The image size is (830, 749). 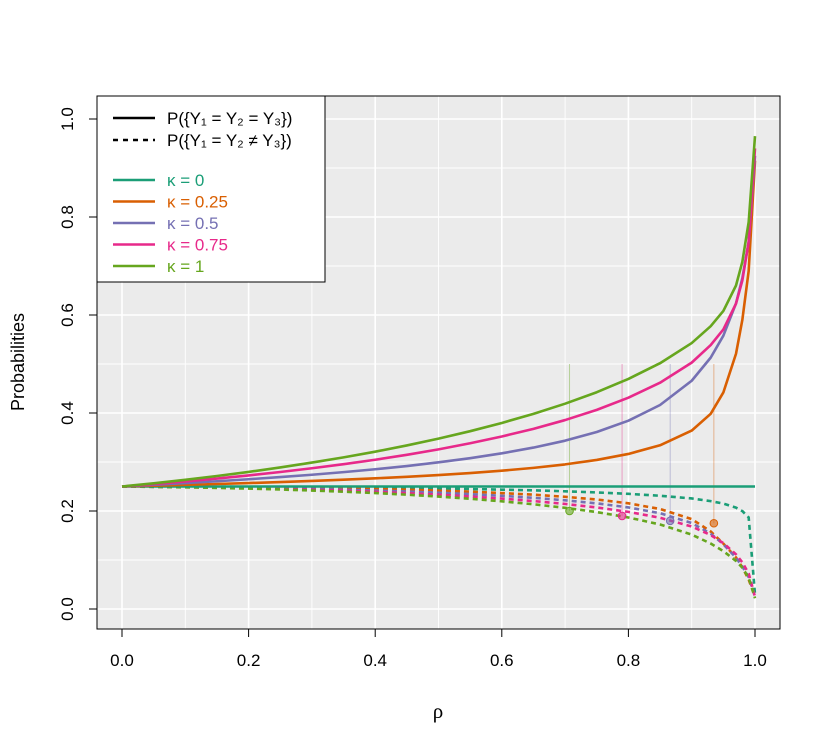 What do you see at coordinates (67, 119) in the screenshot?
I see `y-tick-label: 1.0` at bounding box center [67, 119].